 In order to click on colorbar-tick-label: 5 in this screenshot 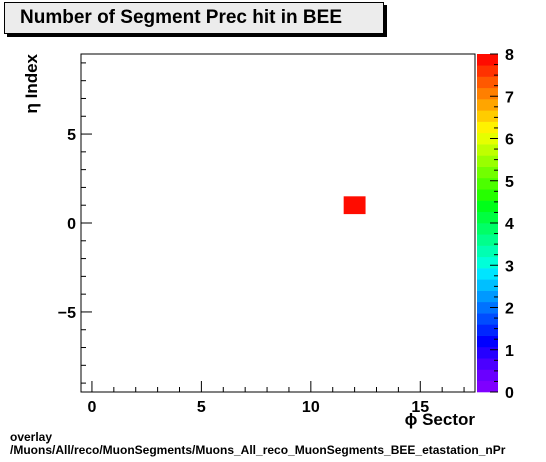, I will do `click(509, 182)`.